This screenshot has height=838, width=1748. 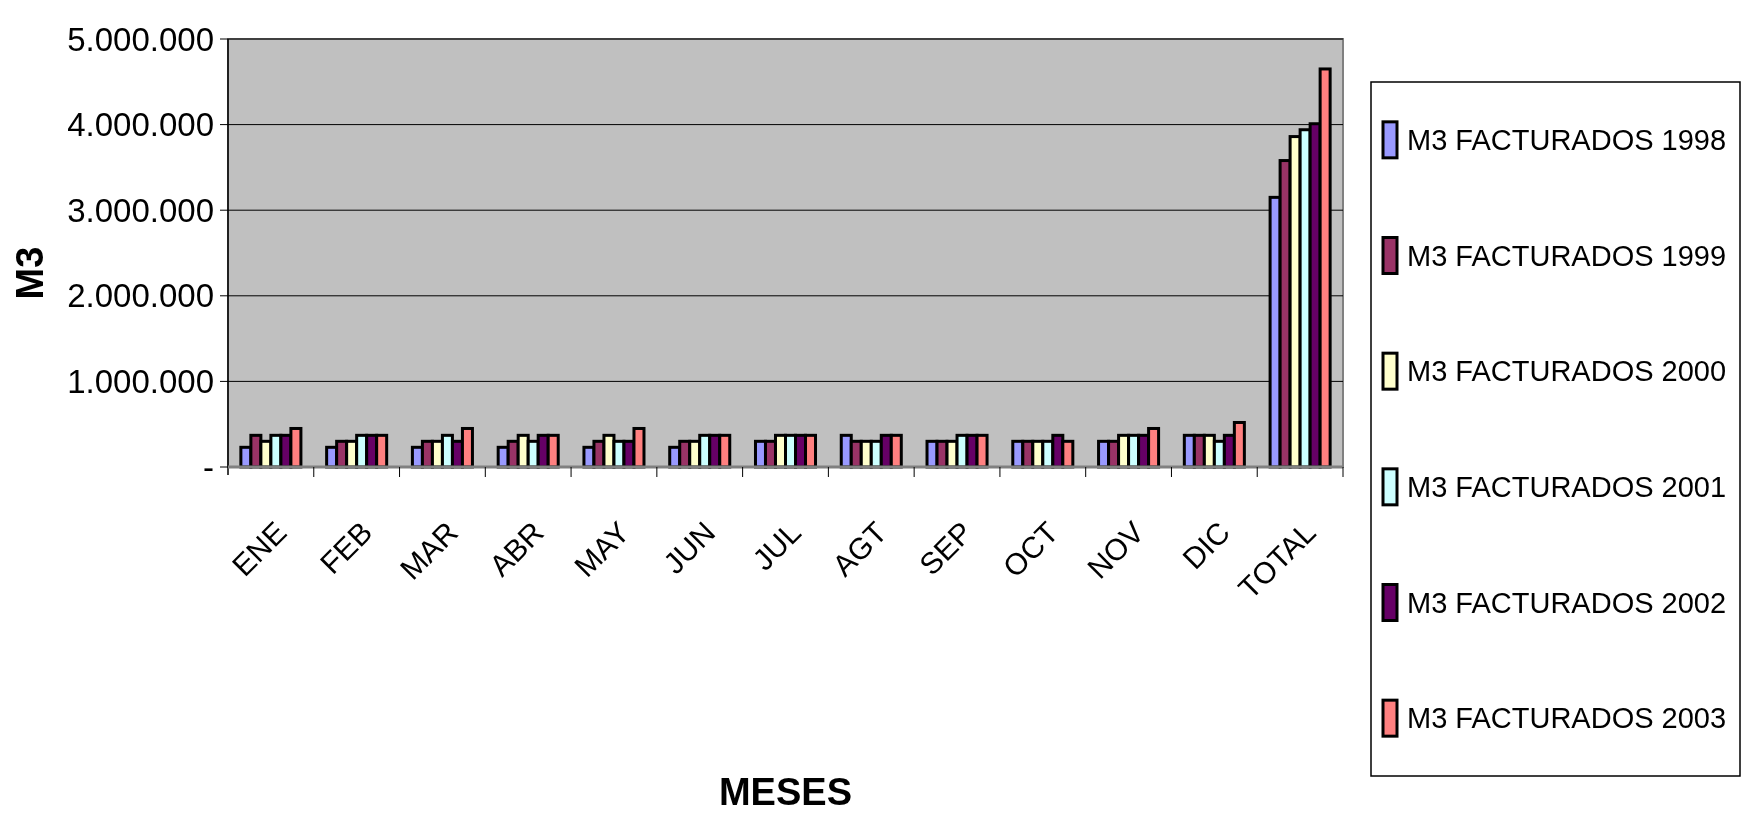 I want to click on x-tick-label: JUL, so click(x=777, y=546).